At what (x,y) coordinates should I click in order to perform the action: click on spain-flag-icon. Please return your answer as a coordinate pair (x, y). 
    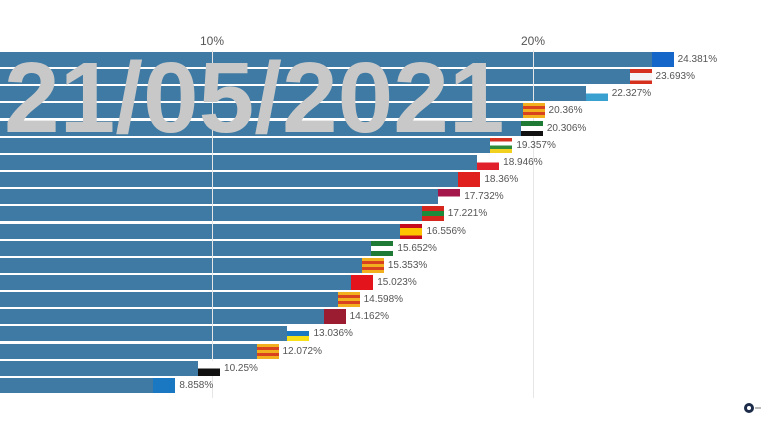
    Looking at the image, I should click on (411, 231).